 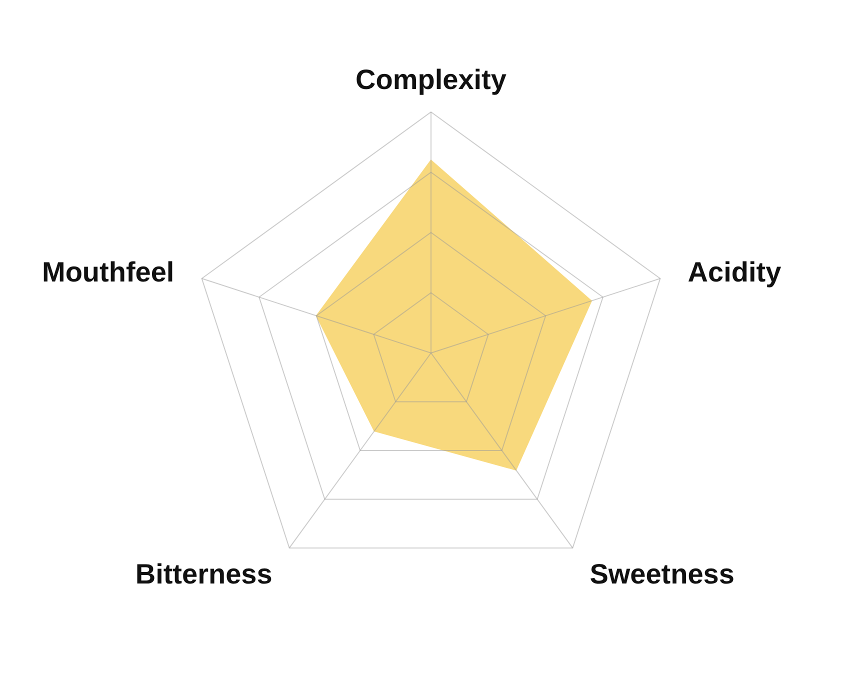 I want to click on spoke-label: Mouthfeel, so click(x=108, y=272).